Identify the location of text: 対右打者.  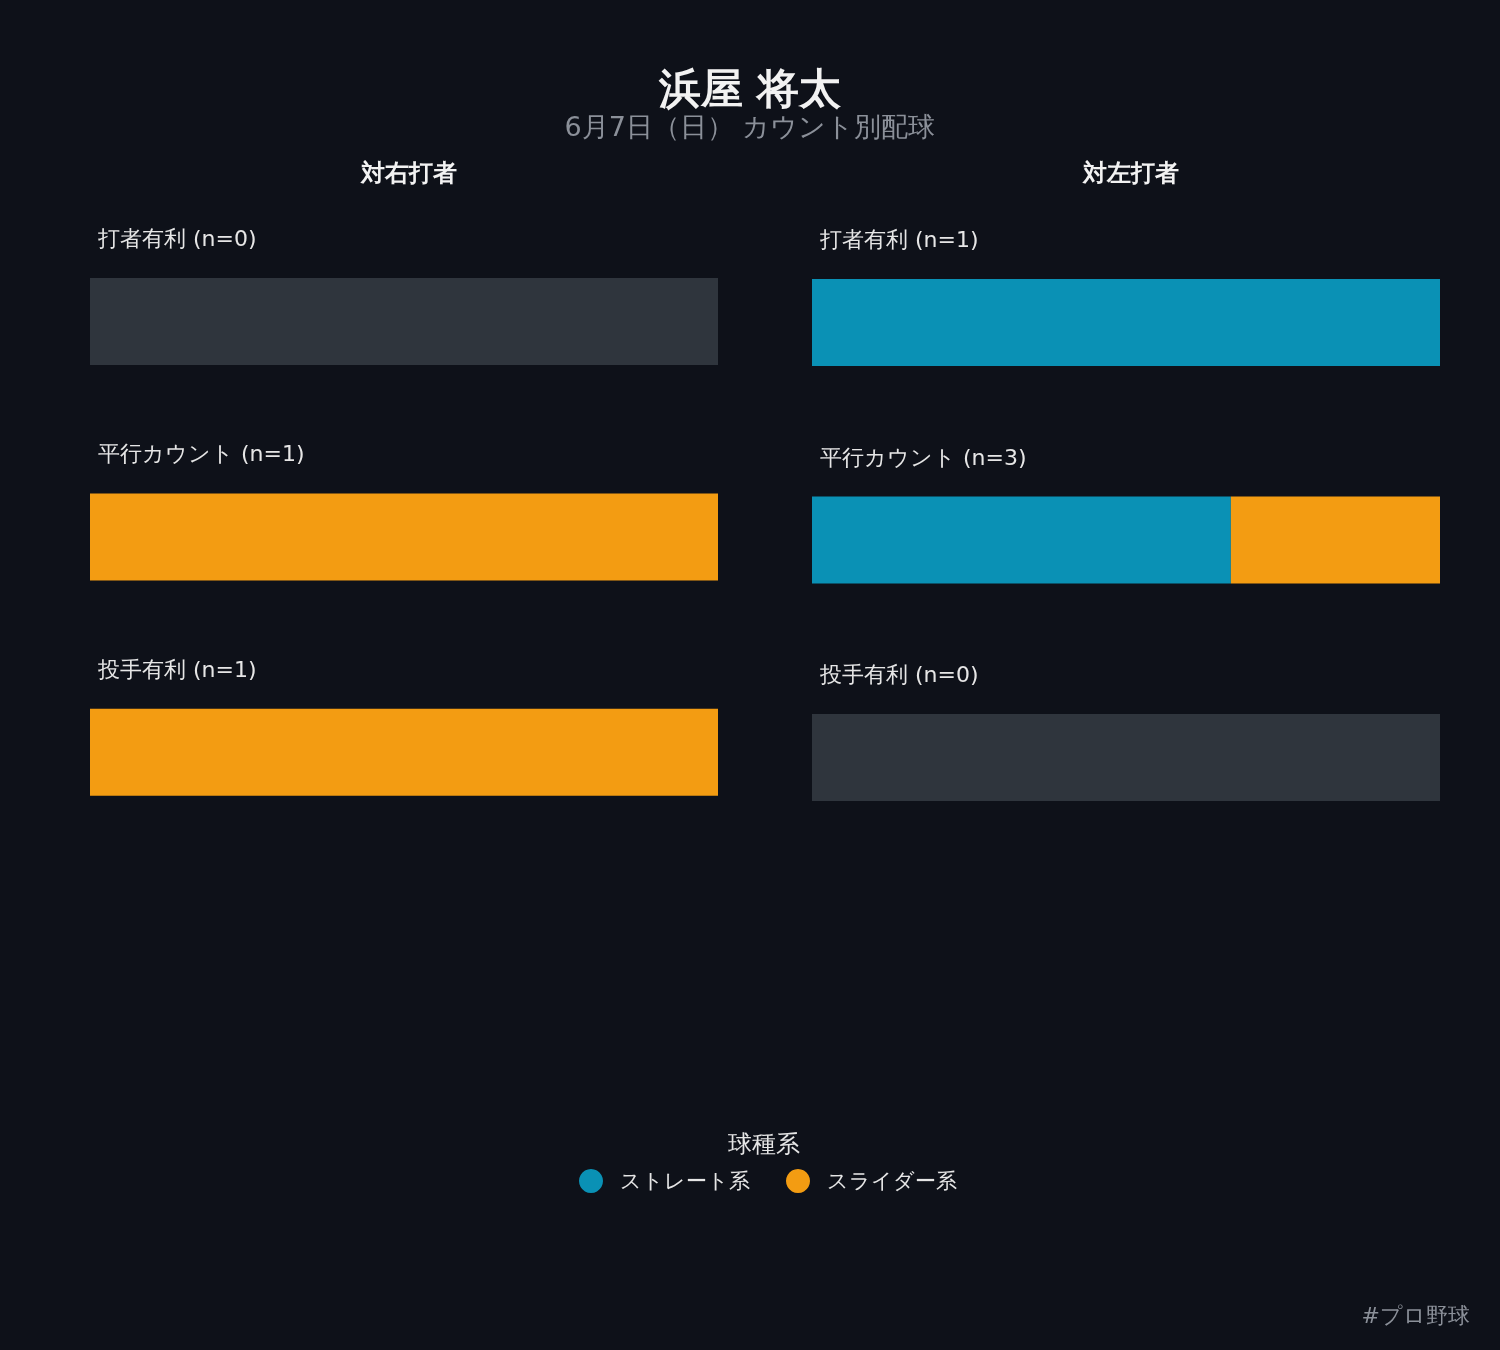
(408, 173).